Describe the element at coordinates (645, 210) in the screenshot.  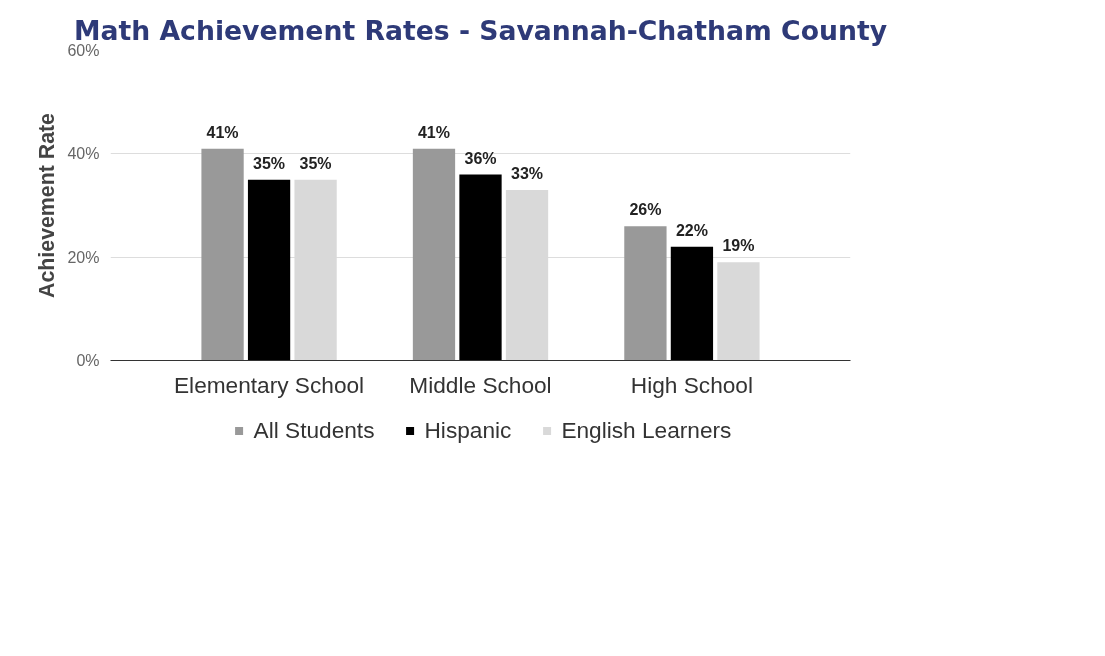
I see `data-label: 26%` at that location.